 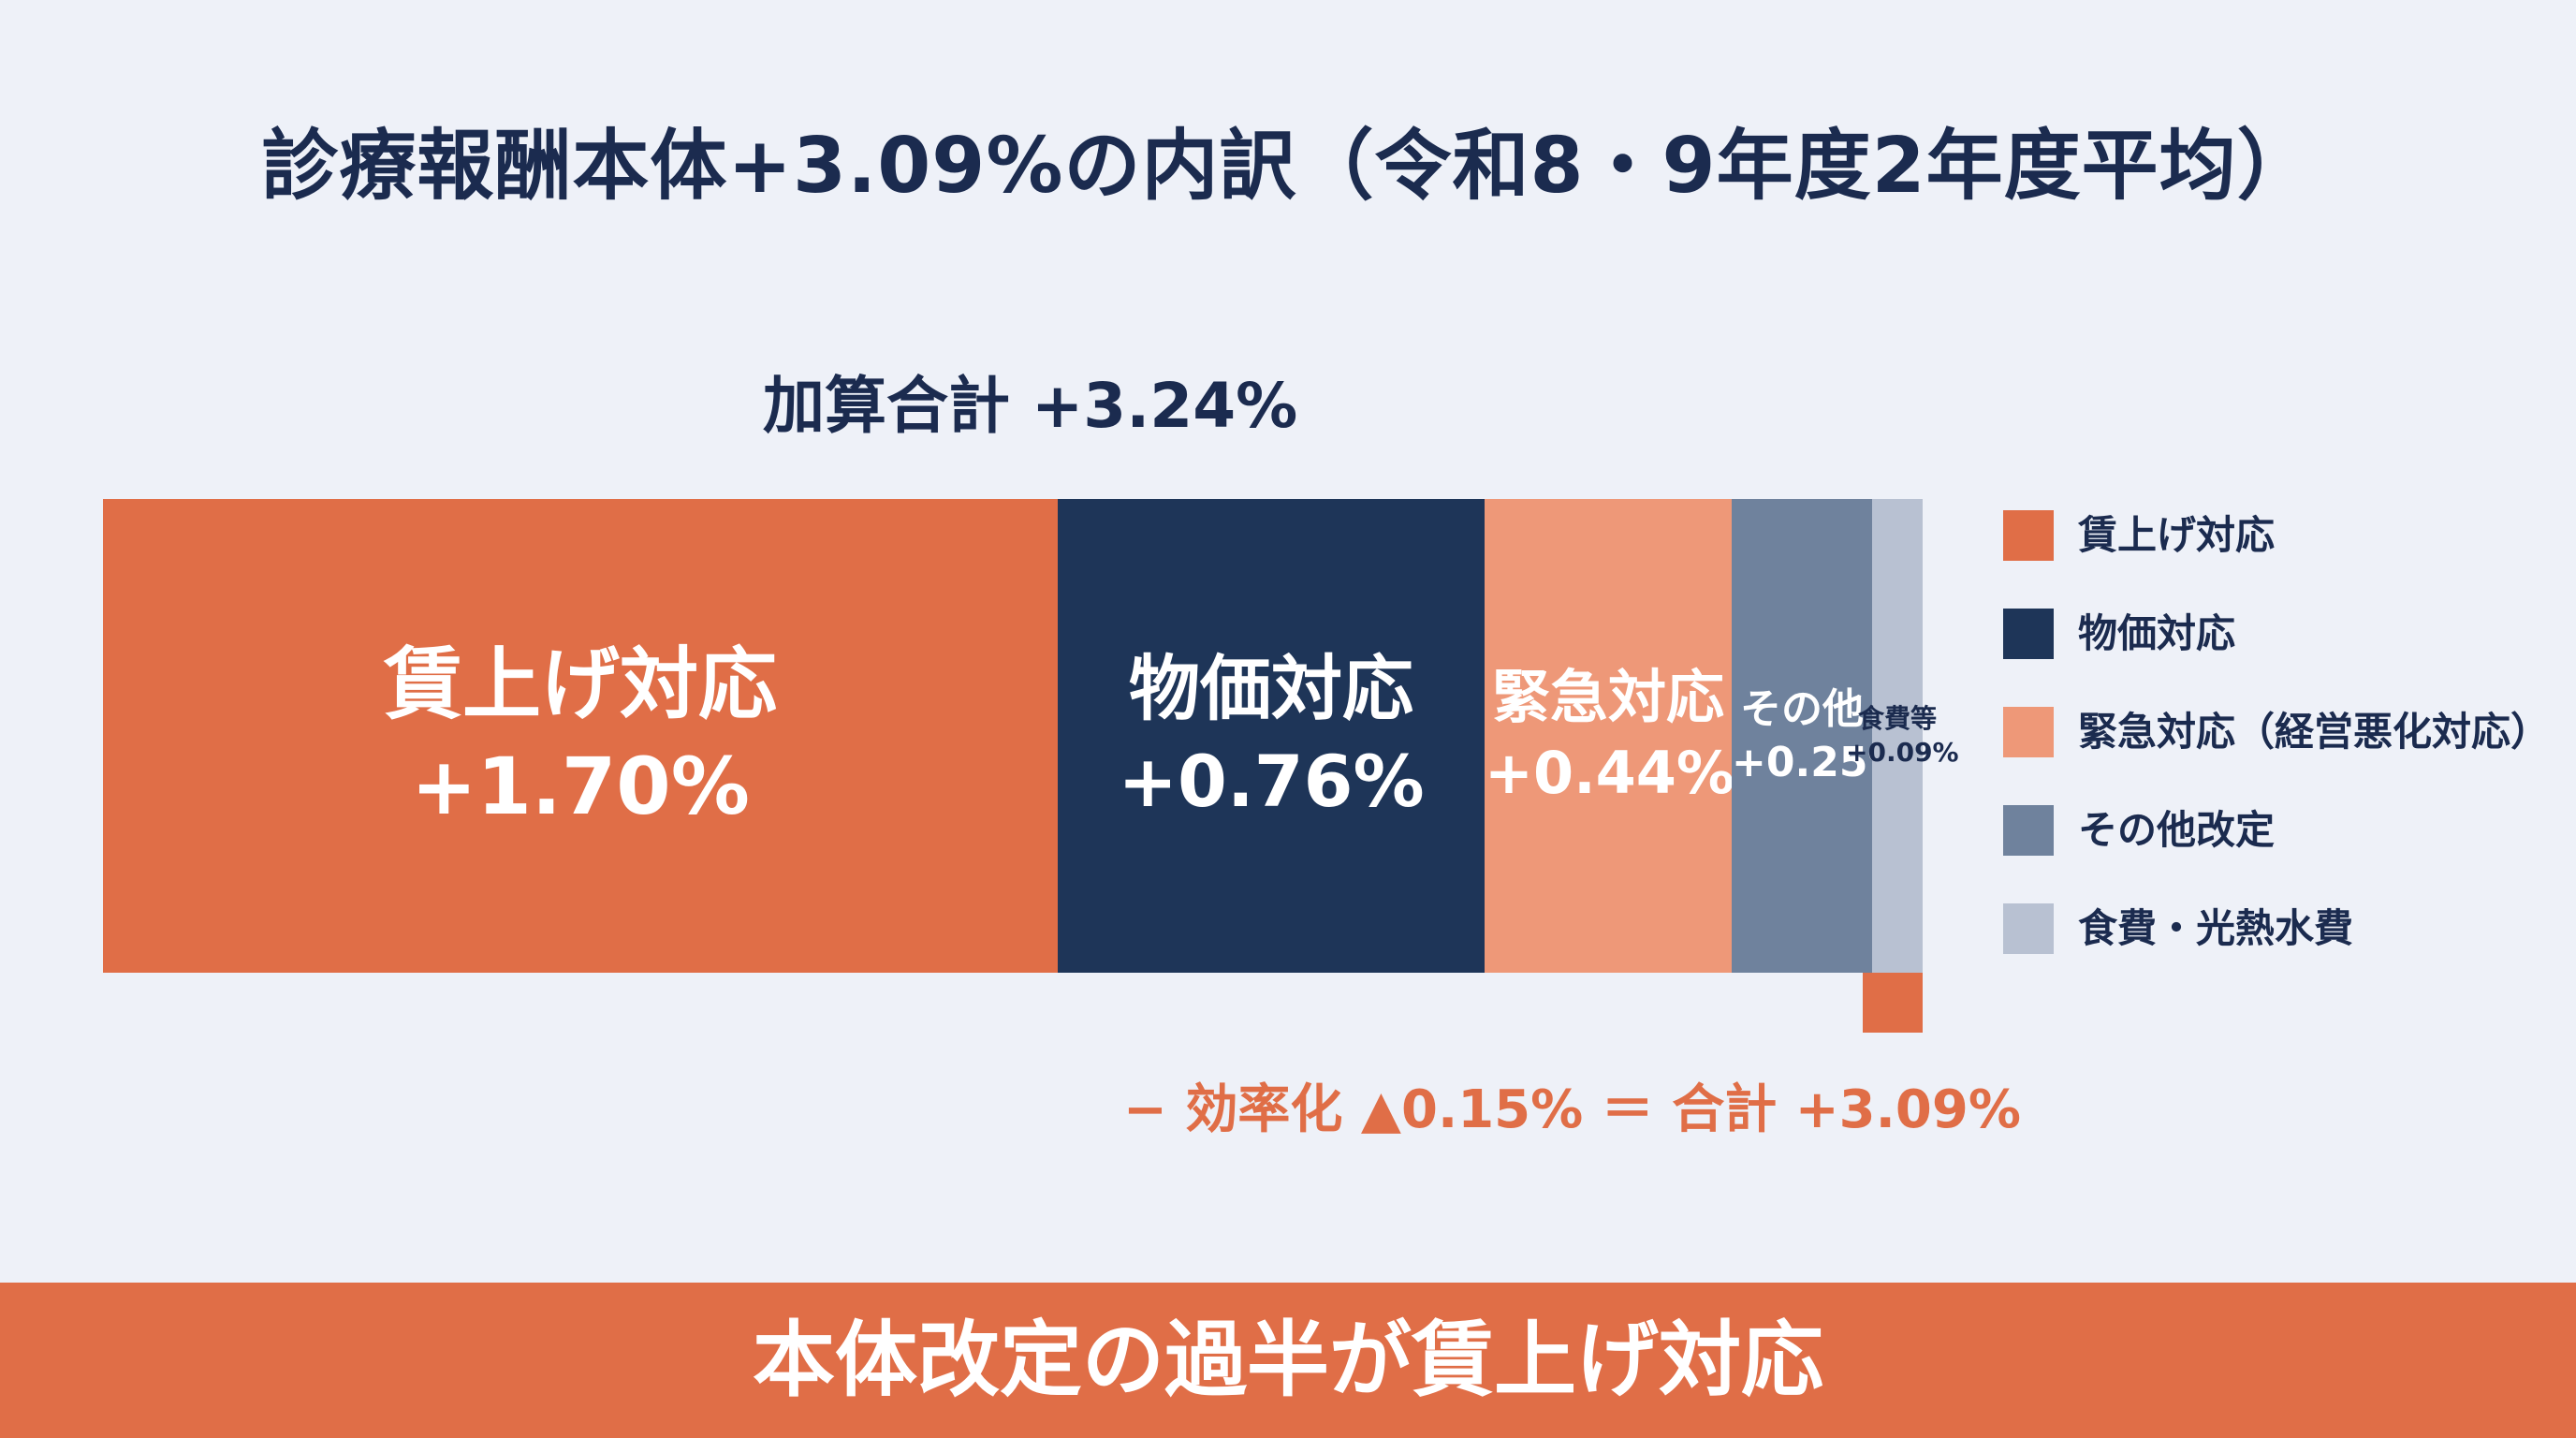 I want to click on conclusion-banner: 本体改定の過半が賃上げ対応, so click(x=1288, y=1360).